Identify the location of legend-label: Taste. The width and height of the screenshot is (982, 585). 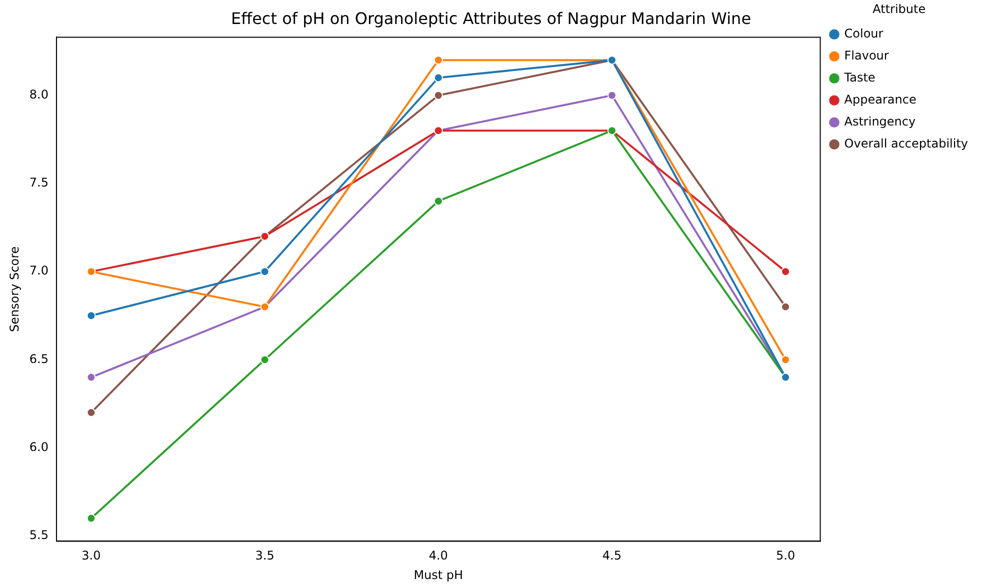
(859, 77).